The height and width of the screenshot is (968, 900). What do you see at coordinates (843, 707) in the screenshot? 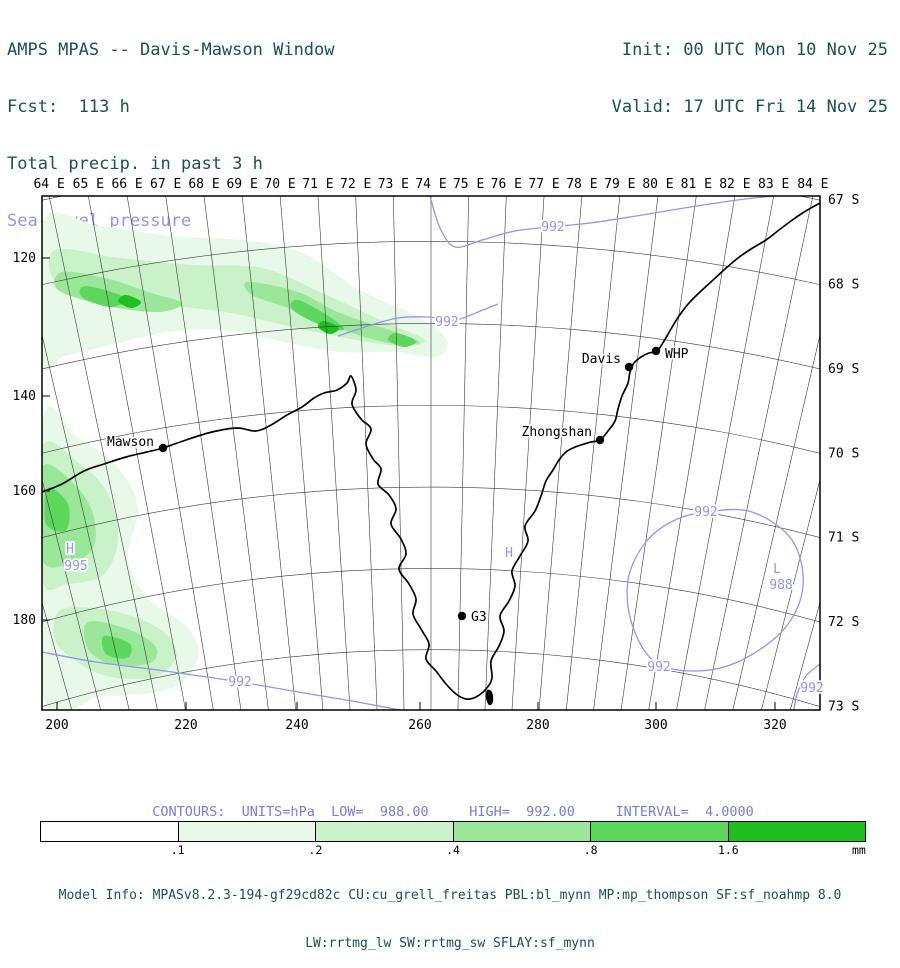
I see `lat-label: 73 S` at bounding box center [843, 707].